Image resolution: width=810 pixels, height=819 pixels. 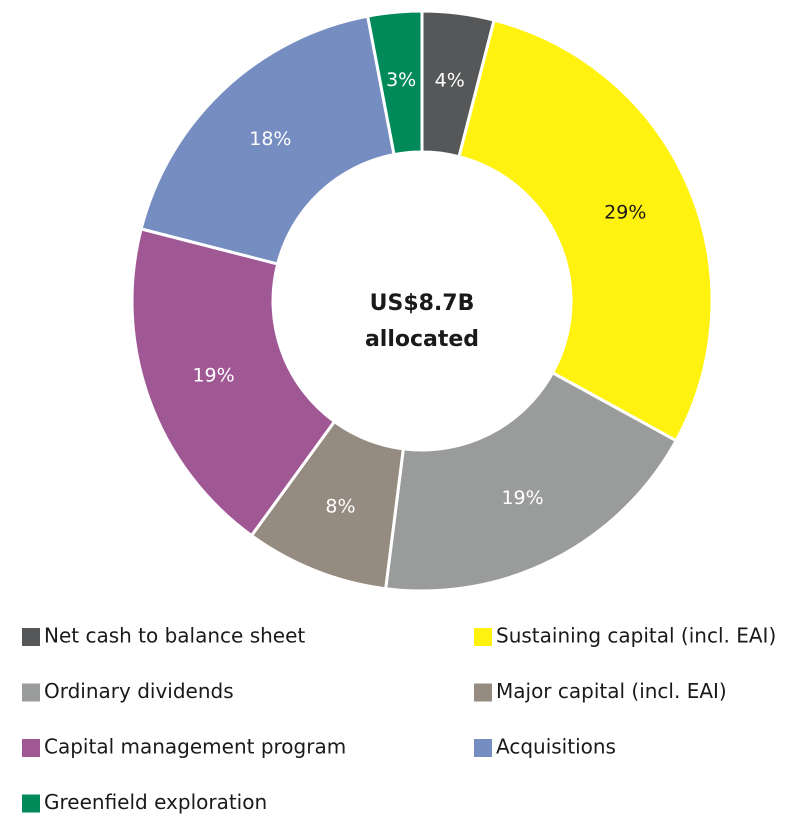 I want to click on slice-label: 4%, so click(x=450, y=81).